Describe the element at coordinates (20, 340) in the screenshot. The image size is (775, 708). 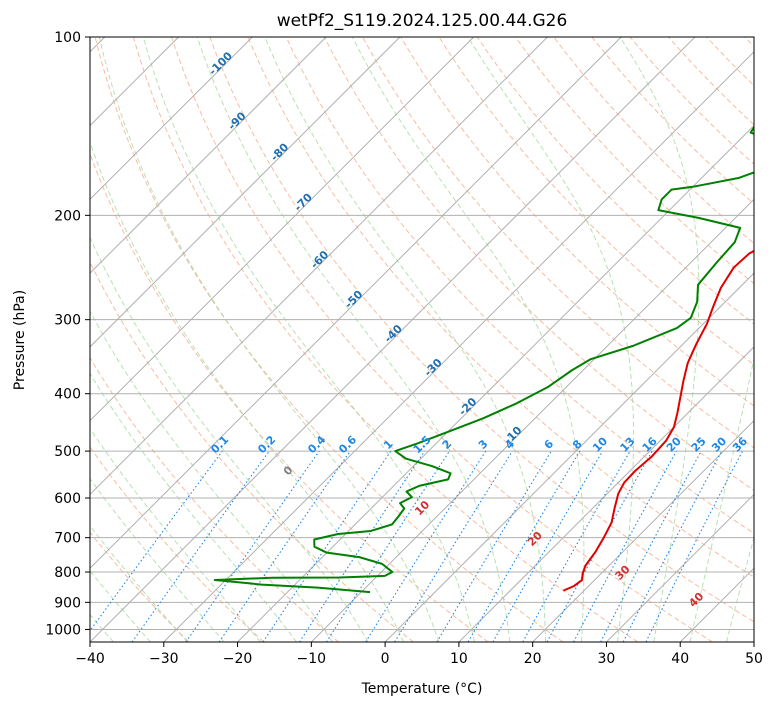
I see `y-axis-label: Pressure (hPa)` at that location.